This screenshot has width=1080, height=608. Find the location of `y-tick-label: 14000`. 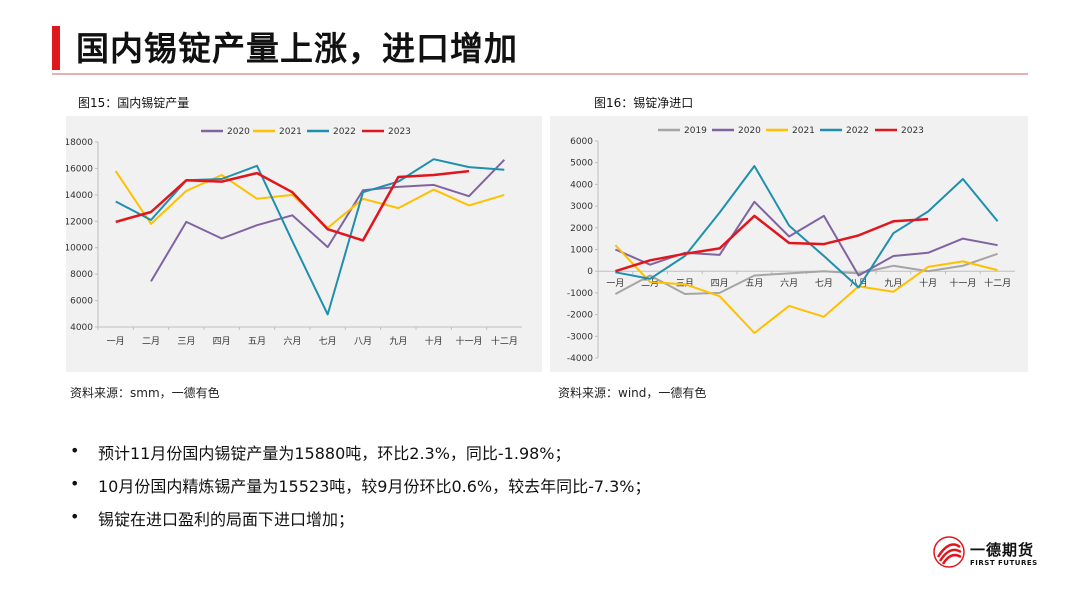

y-tick-label: 14000 is located at coordinates (79, 196).